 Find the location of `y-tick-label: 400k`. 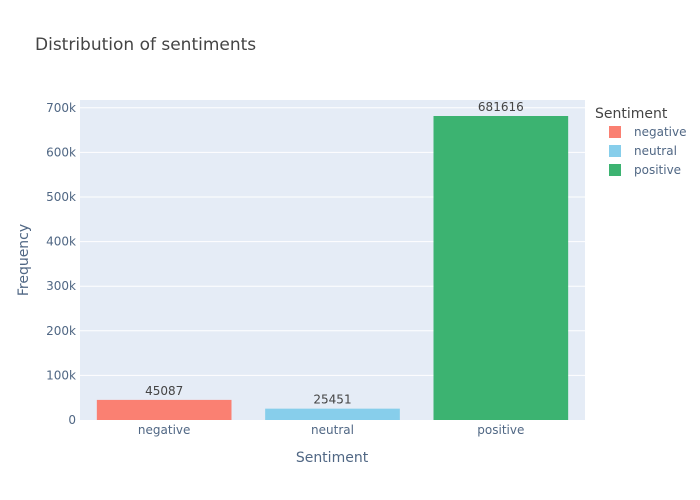

y-tick-label: 400k is located at coordinates (61, 242).